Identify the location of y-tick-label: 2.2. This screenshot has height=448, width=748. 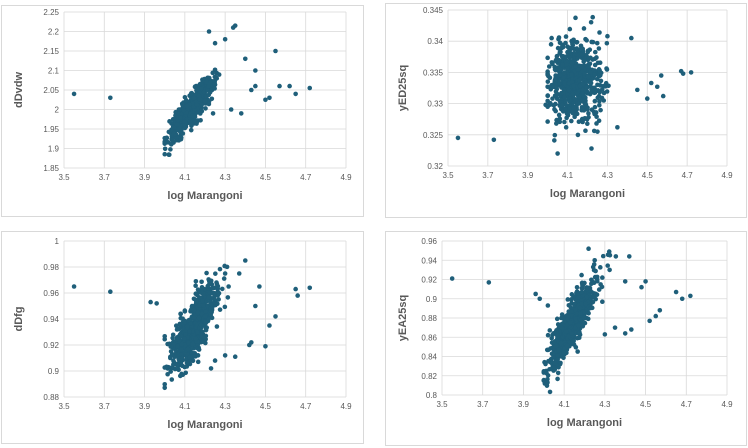
(54, 32).